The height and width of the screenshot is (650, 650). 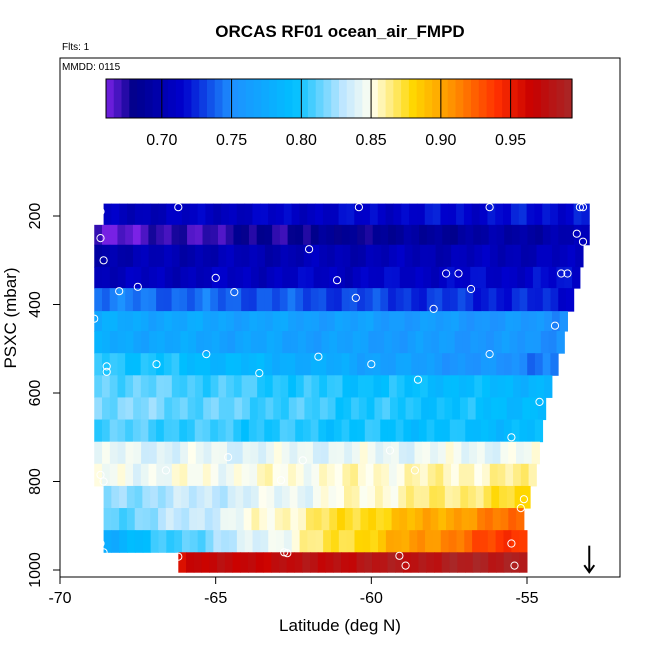 I want to click on colorbar-ramp, so click(x=339, y=98).